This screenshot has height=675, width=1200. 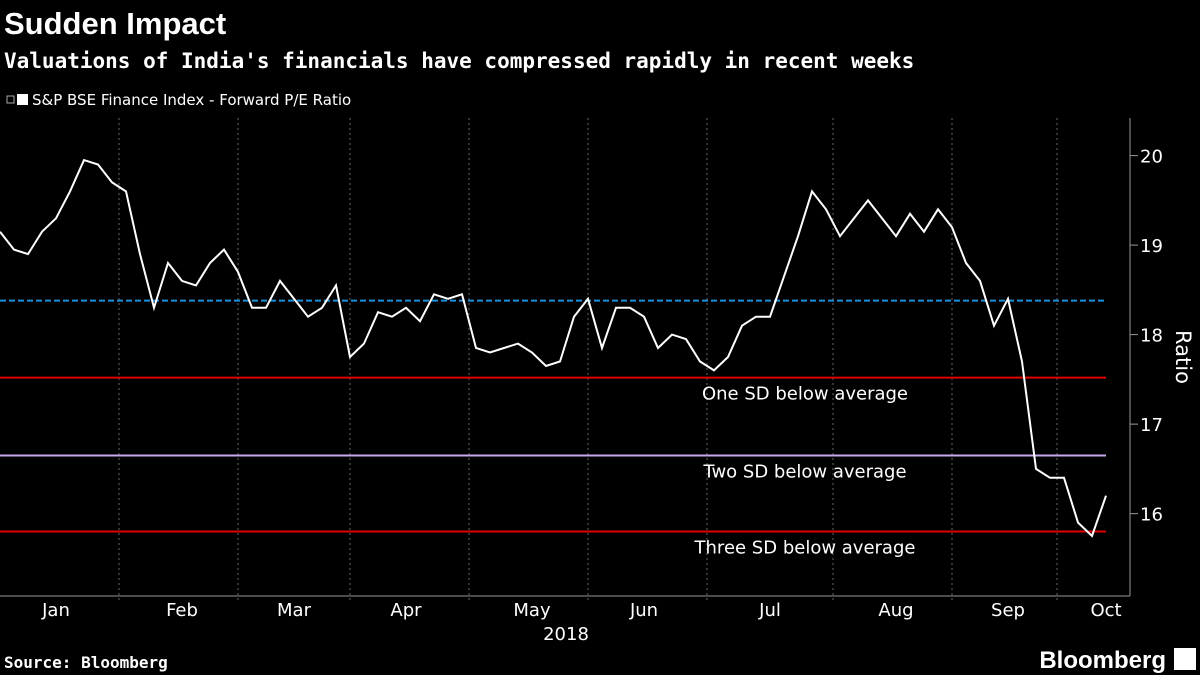 I want to click on source: Source: Bloomberg, so click(x=86, y=662).